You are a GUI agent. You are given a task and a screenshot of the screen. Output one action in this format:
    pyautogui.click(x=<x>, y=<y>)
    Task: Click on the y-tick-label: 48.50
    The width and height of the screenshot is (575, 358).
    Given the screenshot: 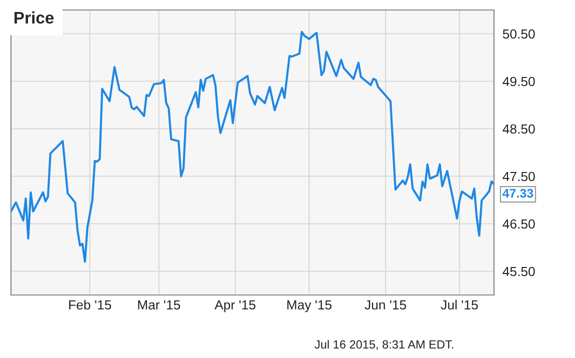 What is the action you would take?
    pyautogui.click(x=518, y=129)
    